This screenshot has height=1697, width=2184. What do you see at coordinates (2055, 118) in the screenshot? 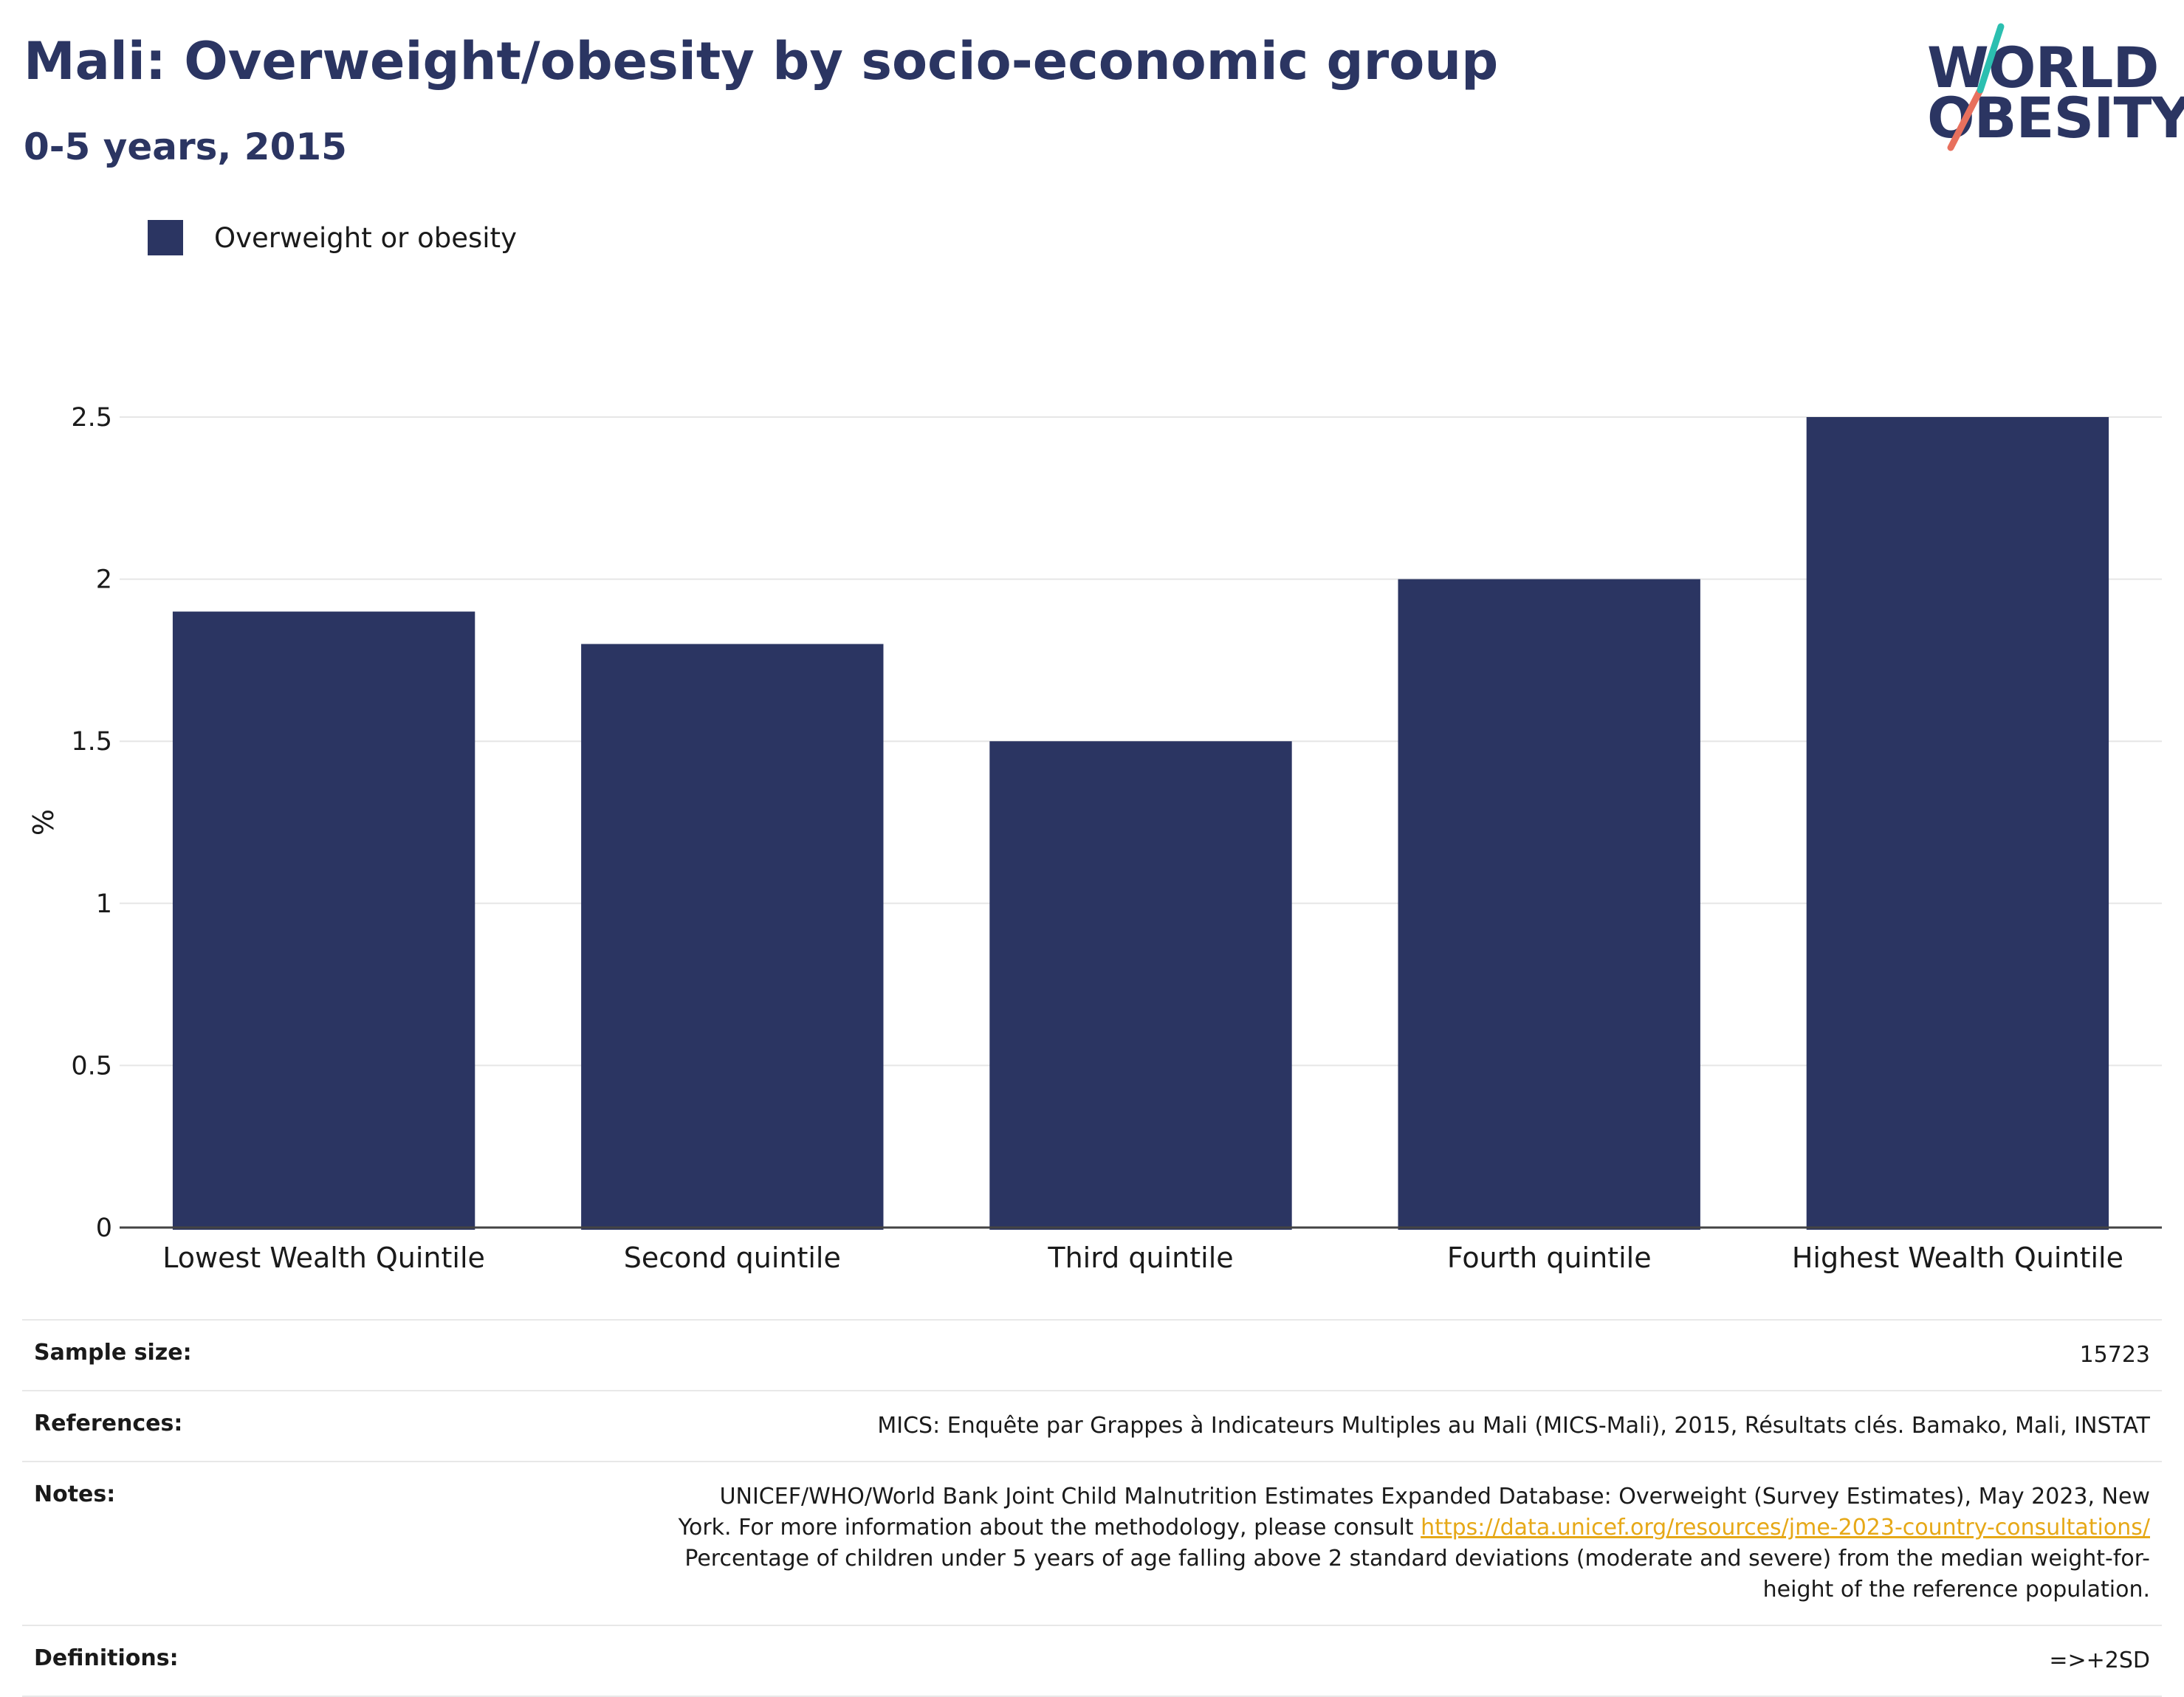
I see `logo-word-obesity: OBESITY` at bounding box center [2055, 118].